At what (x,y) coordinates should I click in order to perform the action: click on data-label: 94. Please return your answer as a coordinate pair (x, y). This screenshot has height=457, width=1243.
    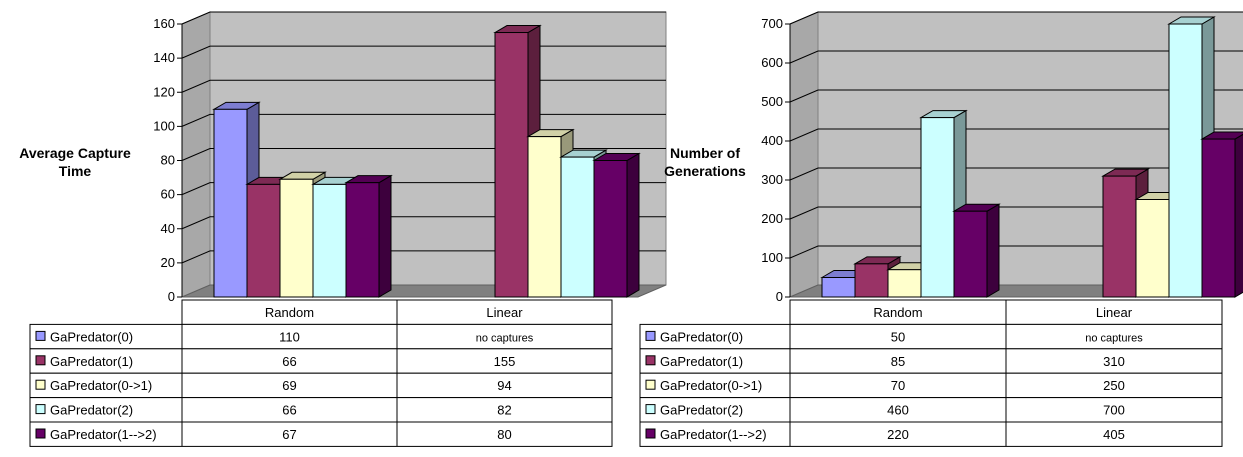
    Looking at the image, I should click on (504, 385).